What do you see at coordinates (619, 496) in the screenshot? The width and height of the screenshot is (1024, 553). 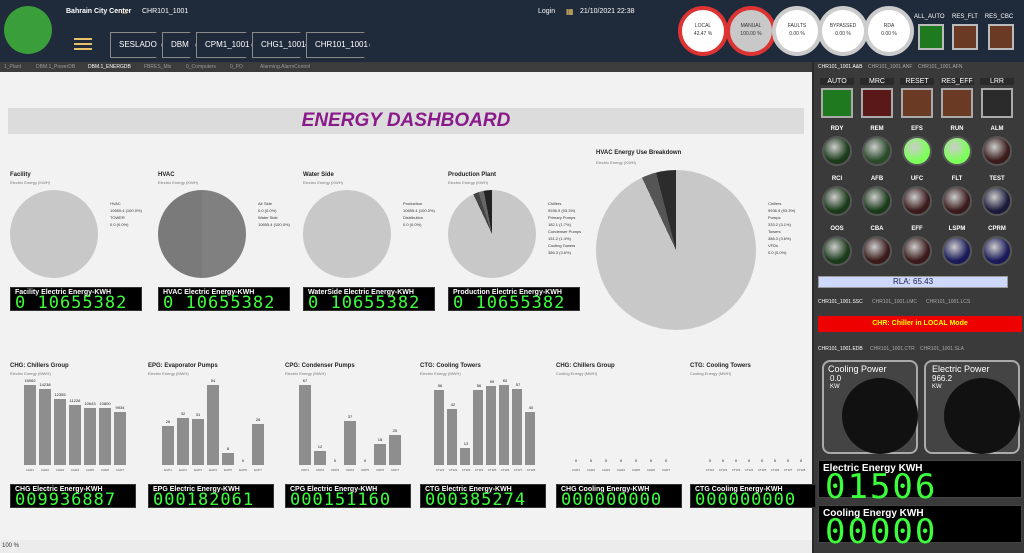 I see `bottom-energy-lcd: CHG Cooling Energy-KWH 000000000` at bounding box center [619, 496].